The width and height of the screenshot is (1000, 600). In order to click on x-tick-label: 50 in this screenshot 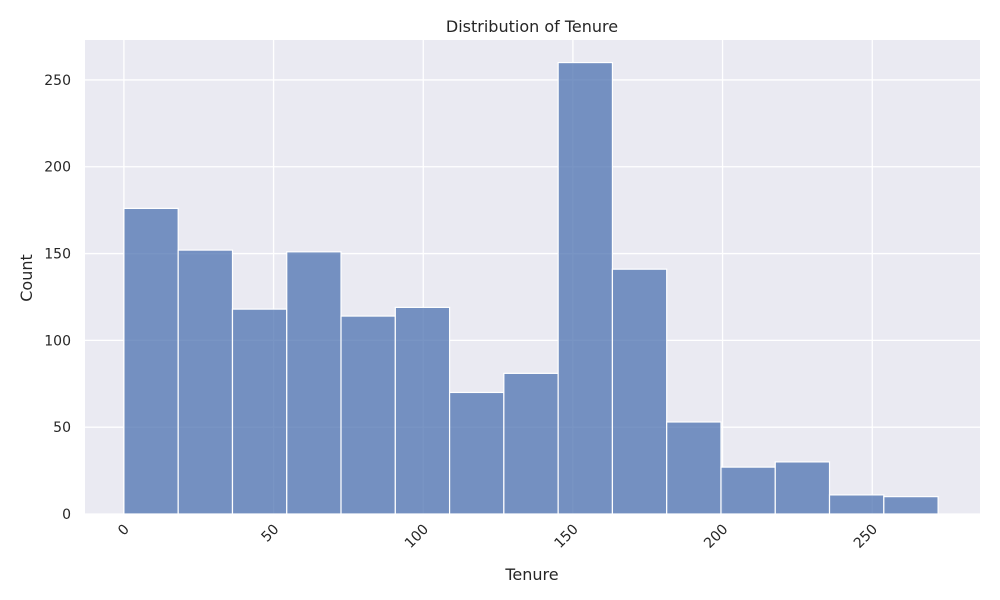, I will do `click(270, 534)`.